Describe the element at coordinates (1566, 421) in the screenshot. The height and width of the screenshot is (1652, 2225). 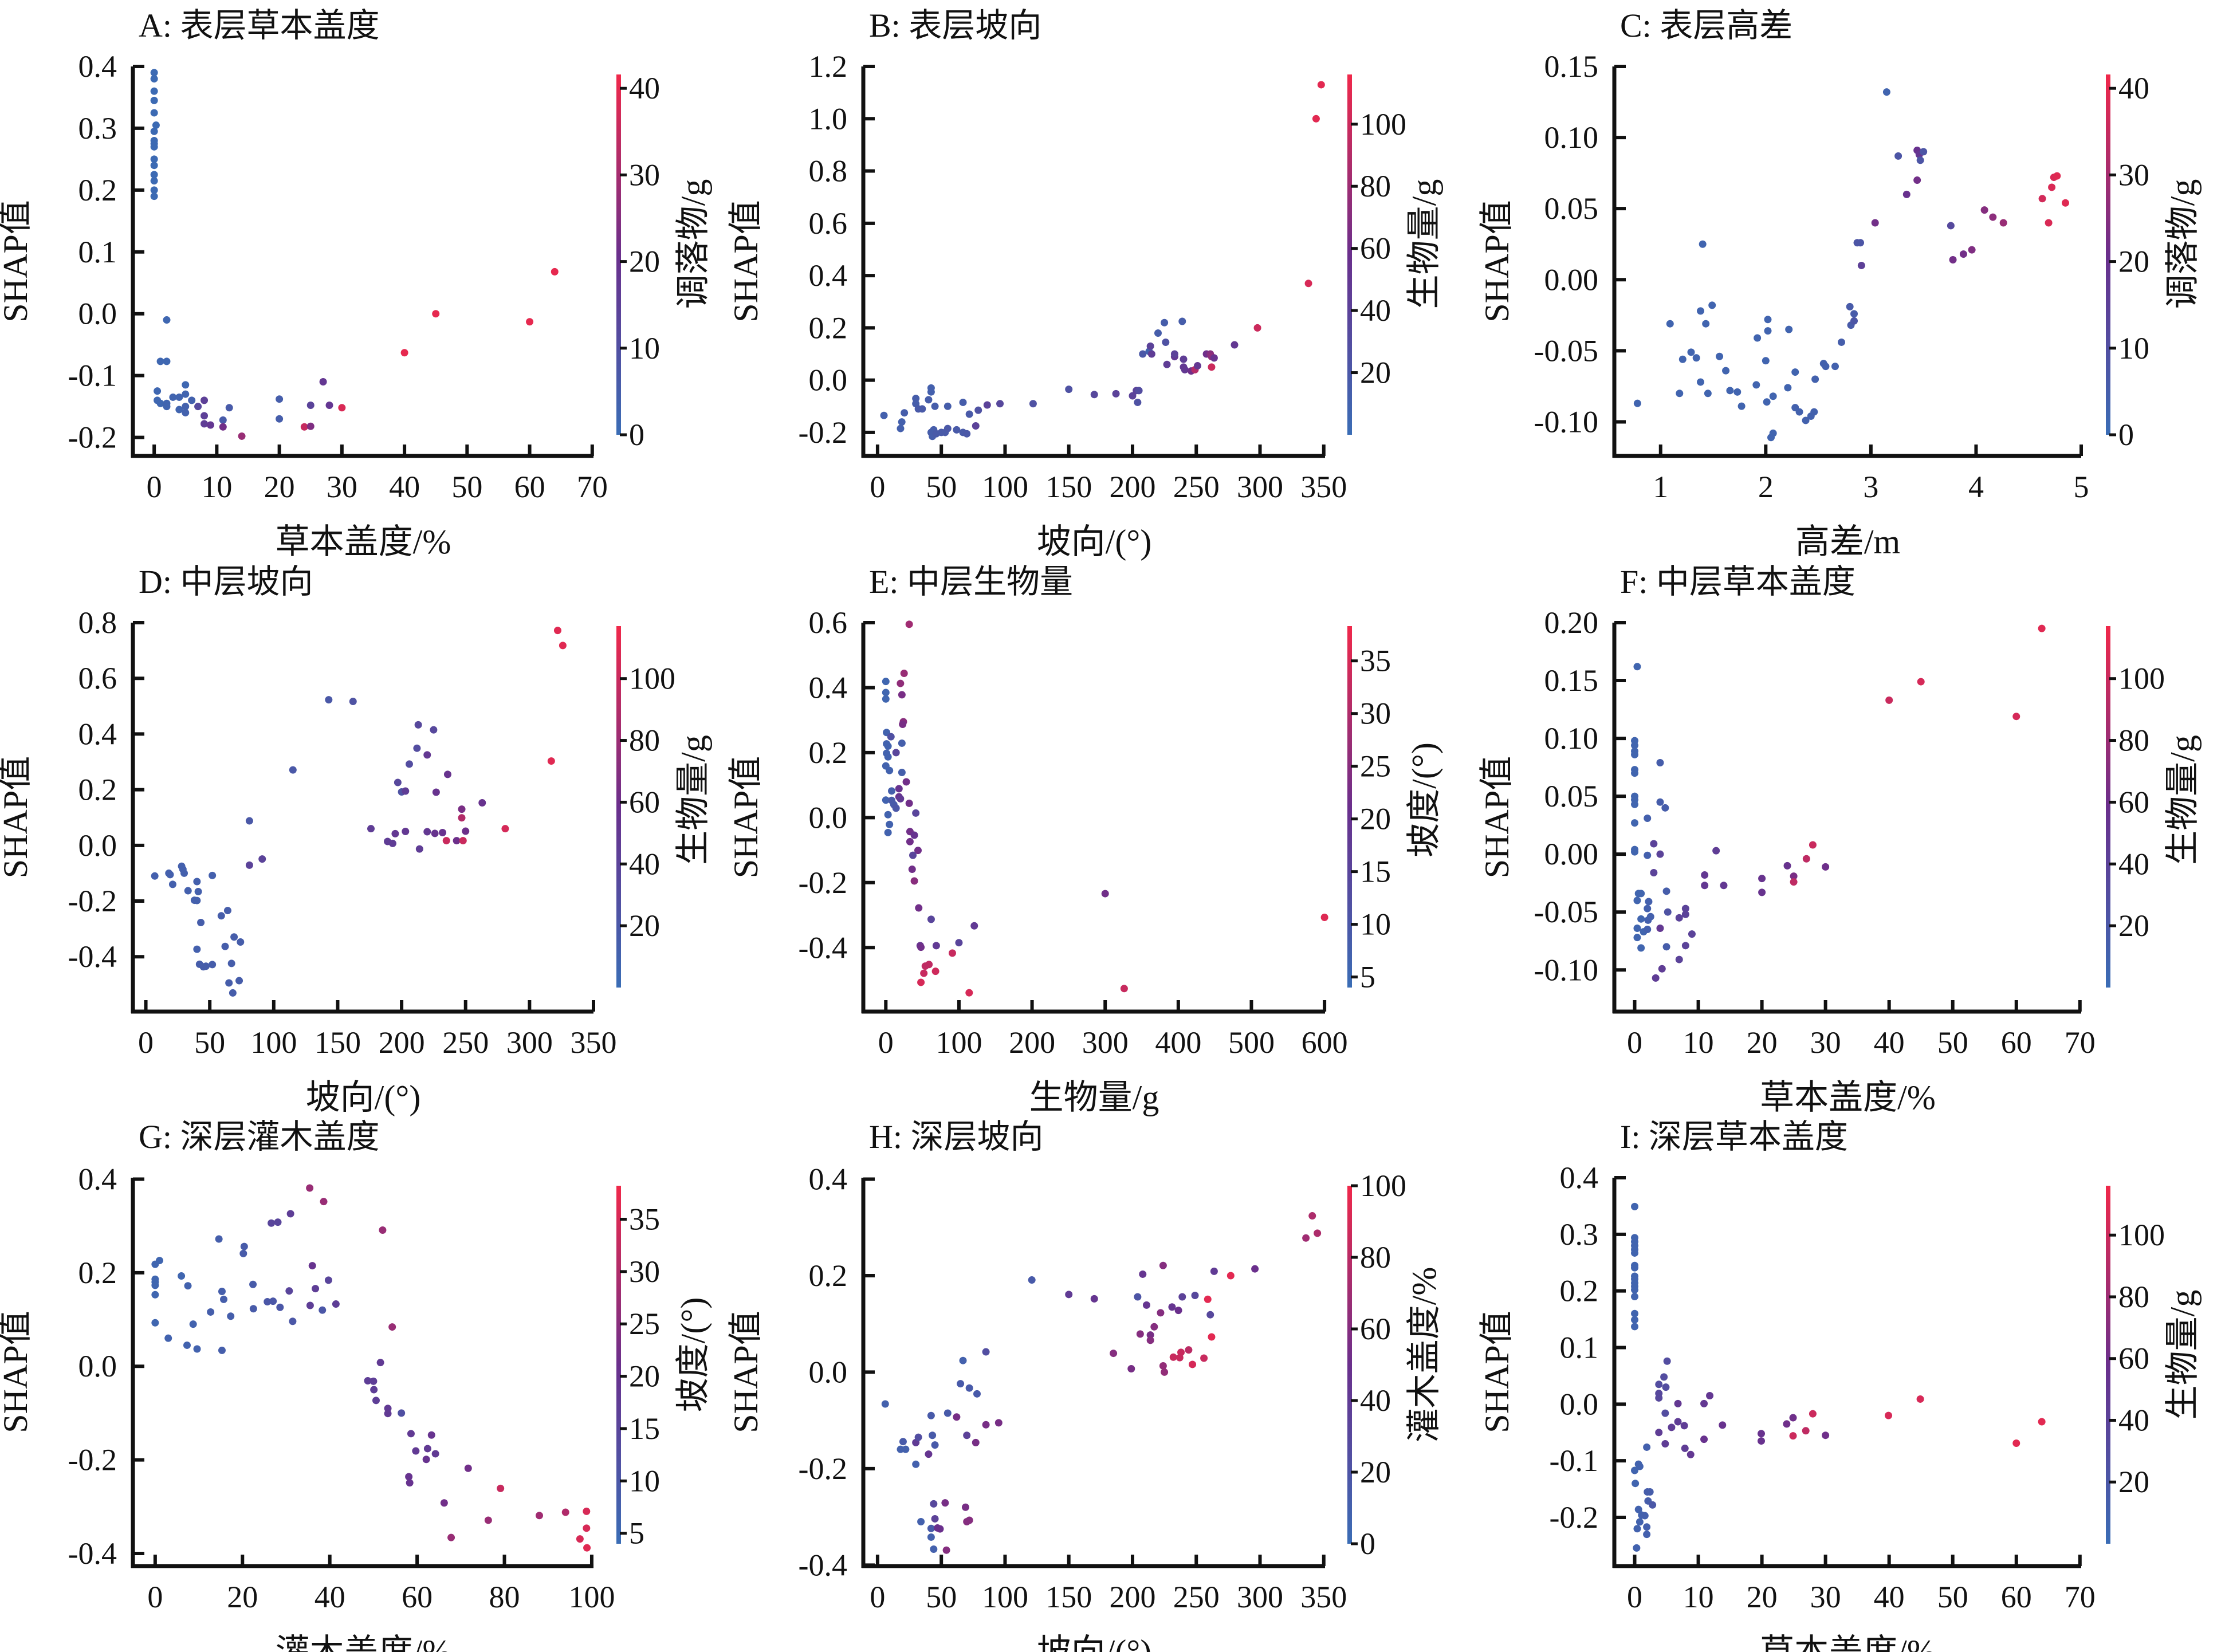
I see `y-tick-label: -0.10` at that location.